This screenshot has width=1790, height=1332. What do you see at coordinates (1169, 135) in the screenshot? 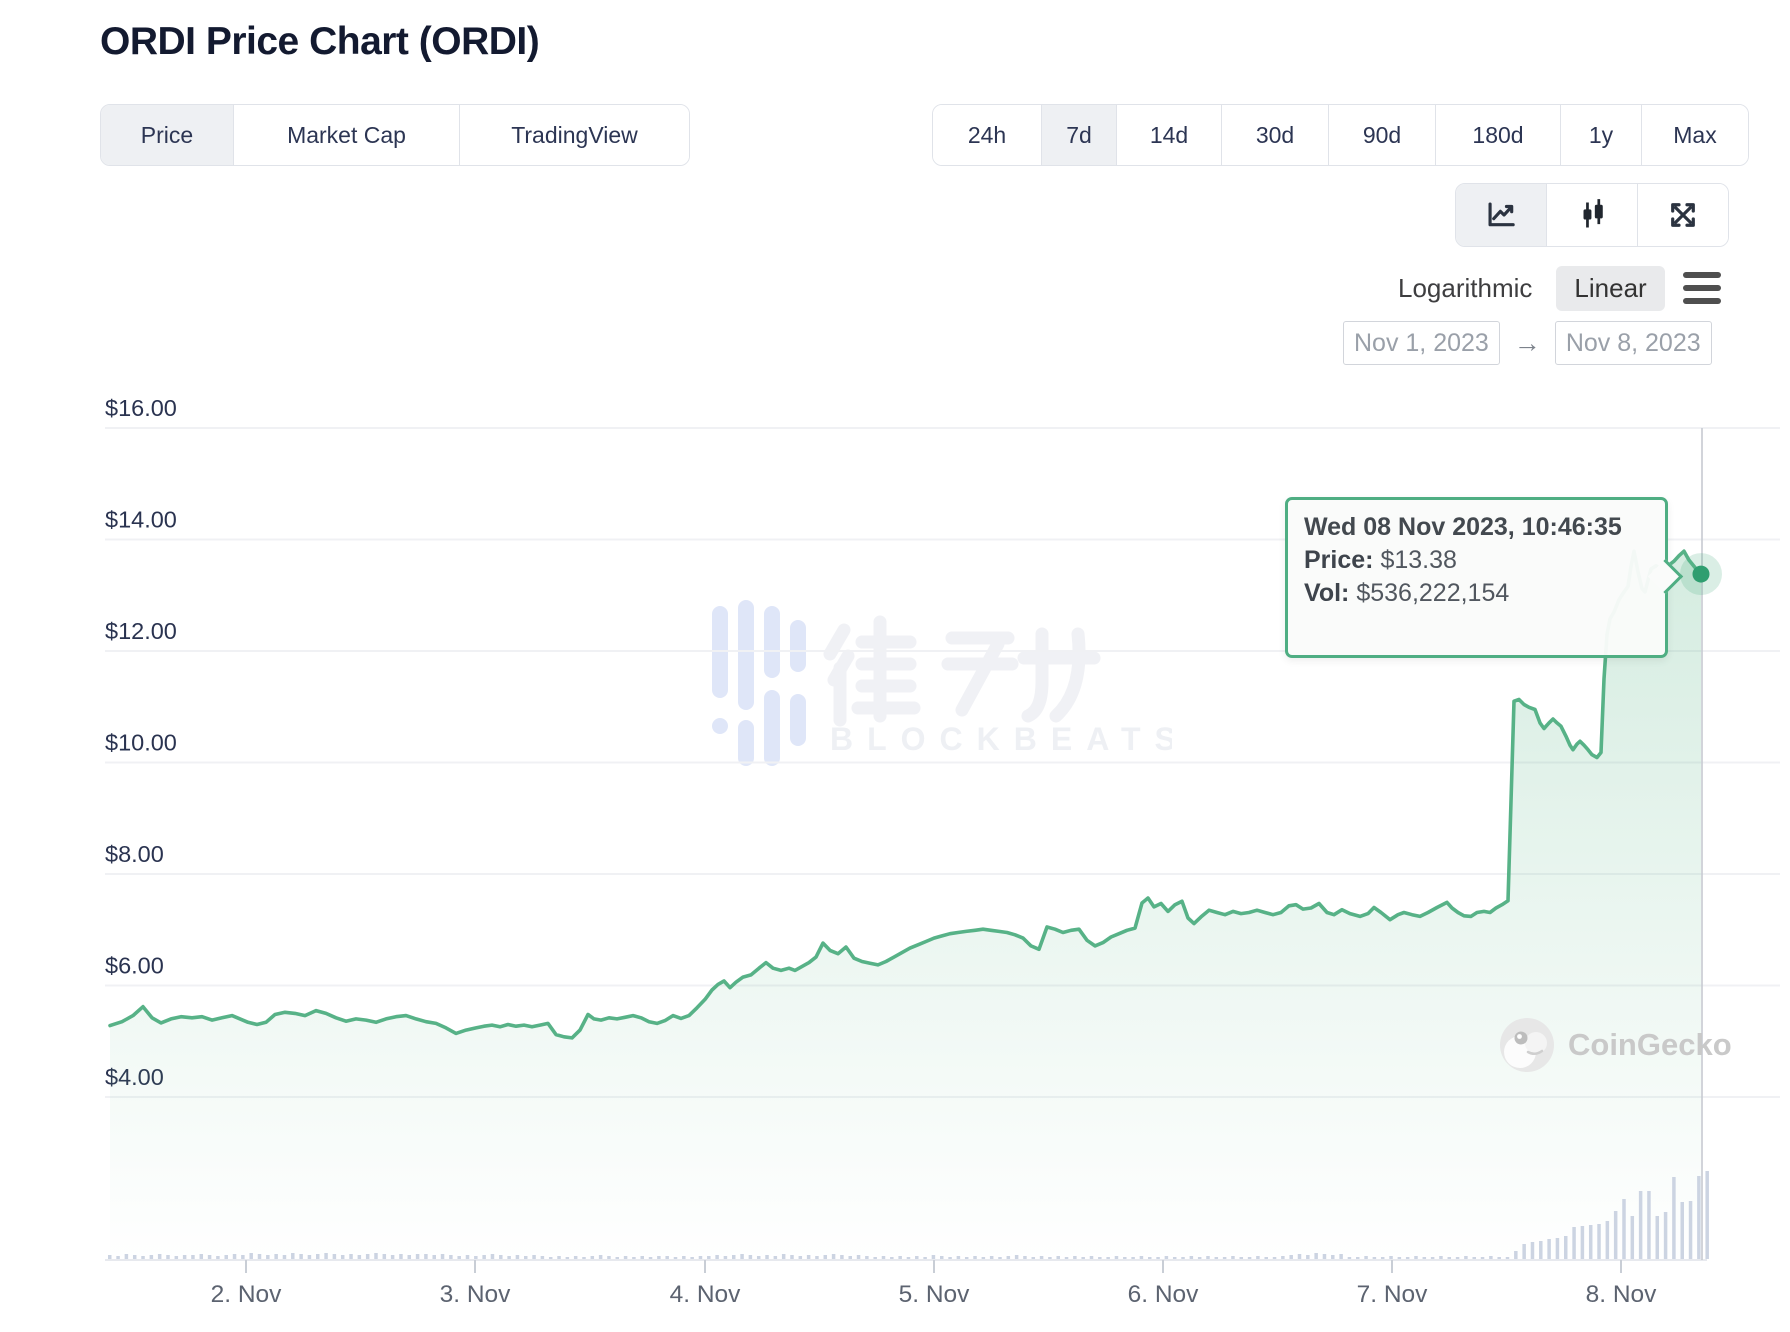
I see `range-14d: 14d` at bounding box center [1169, 135].